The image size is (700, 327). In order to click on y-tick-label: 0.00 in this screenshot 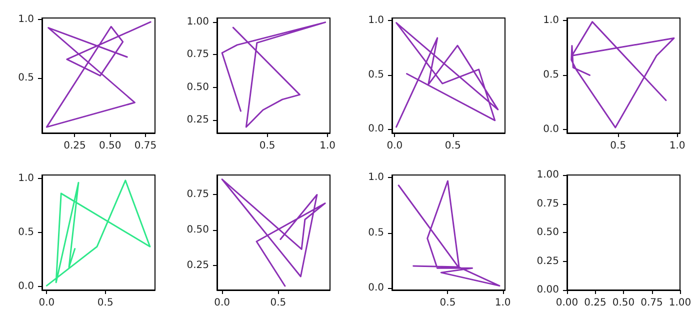, I will do `click(547, 290)`.